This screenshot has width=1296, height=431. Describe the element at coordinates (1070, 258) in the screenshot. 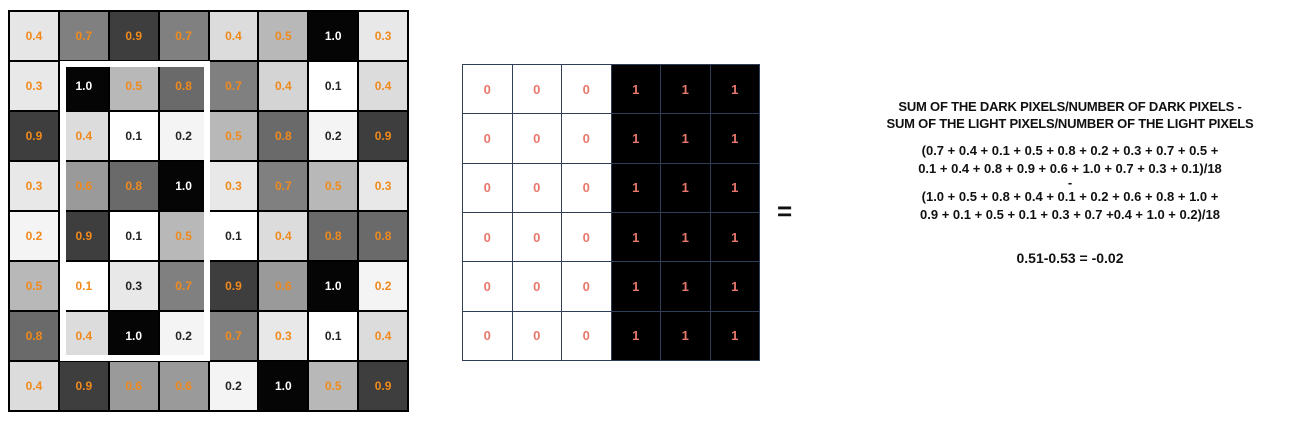

I see `result-text: 0.51-0.53 = -0.02` at that location.